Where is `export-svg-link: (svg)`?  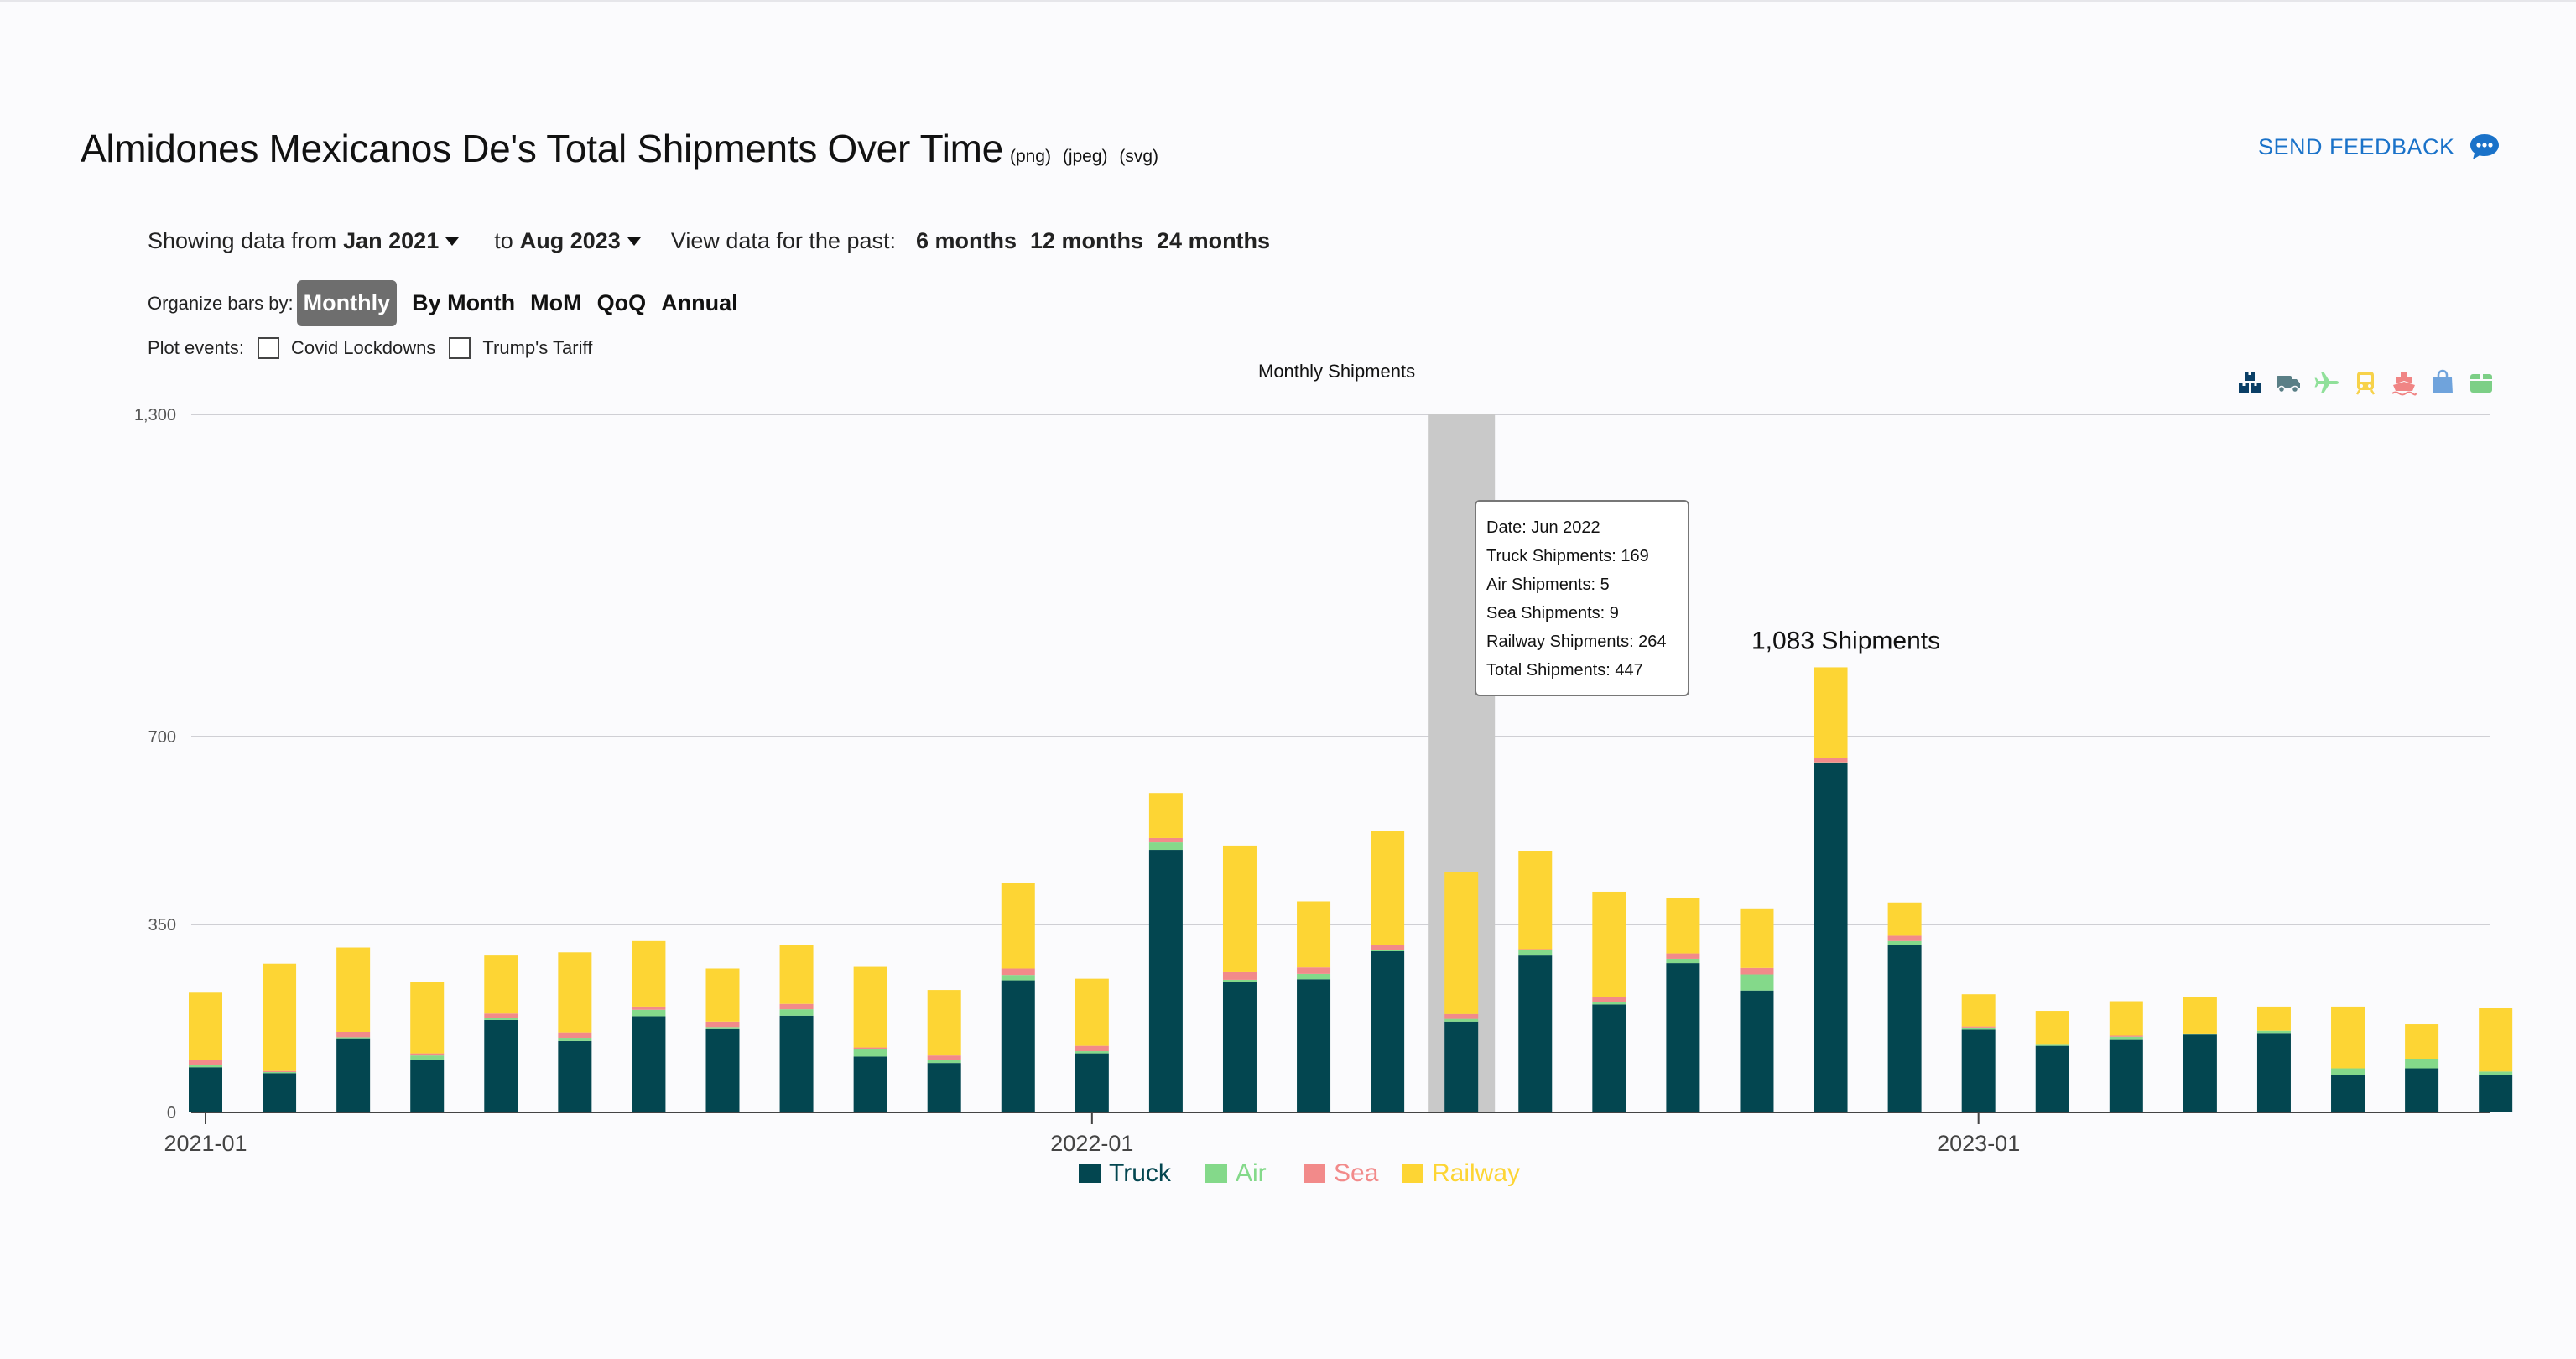
export-svg-link: (svg) is located at coordinates (1139, 156).